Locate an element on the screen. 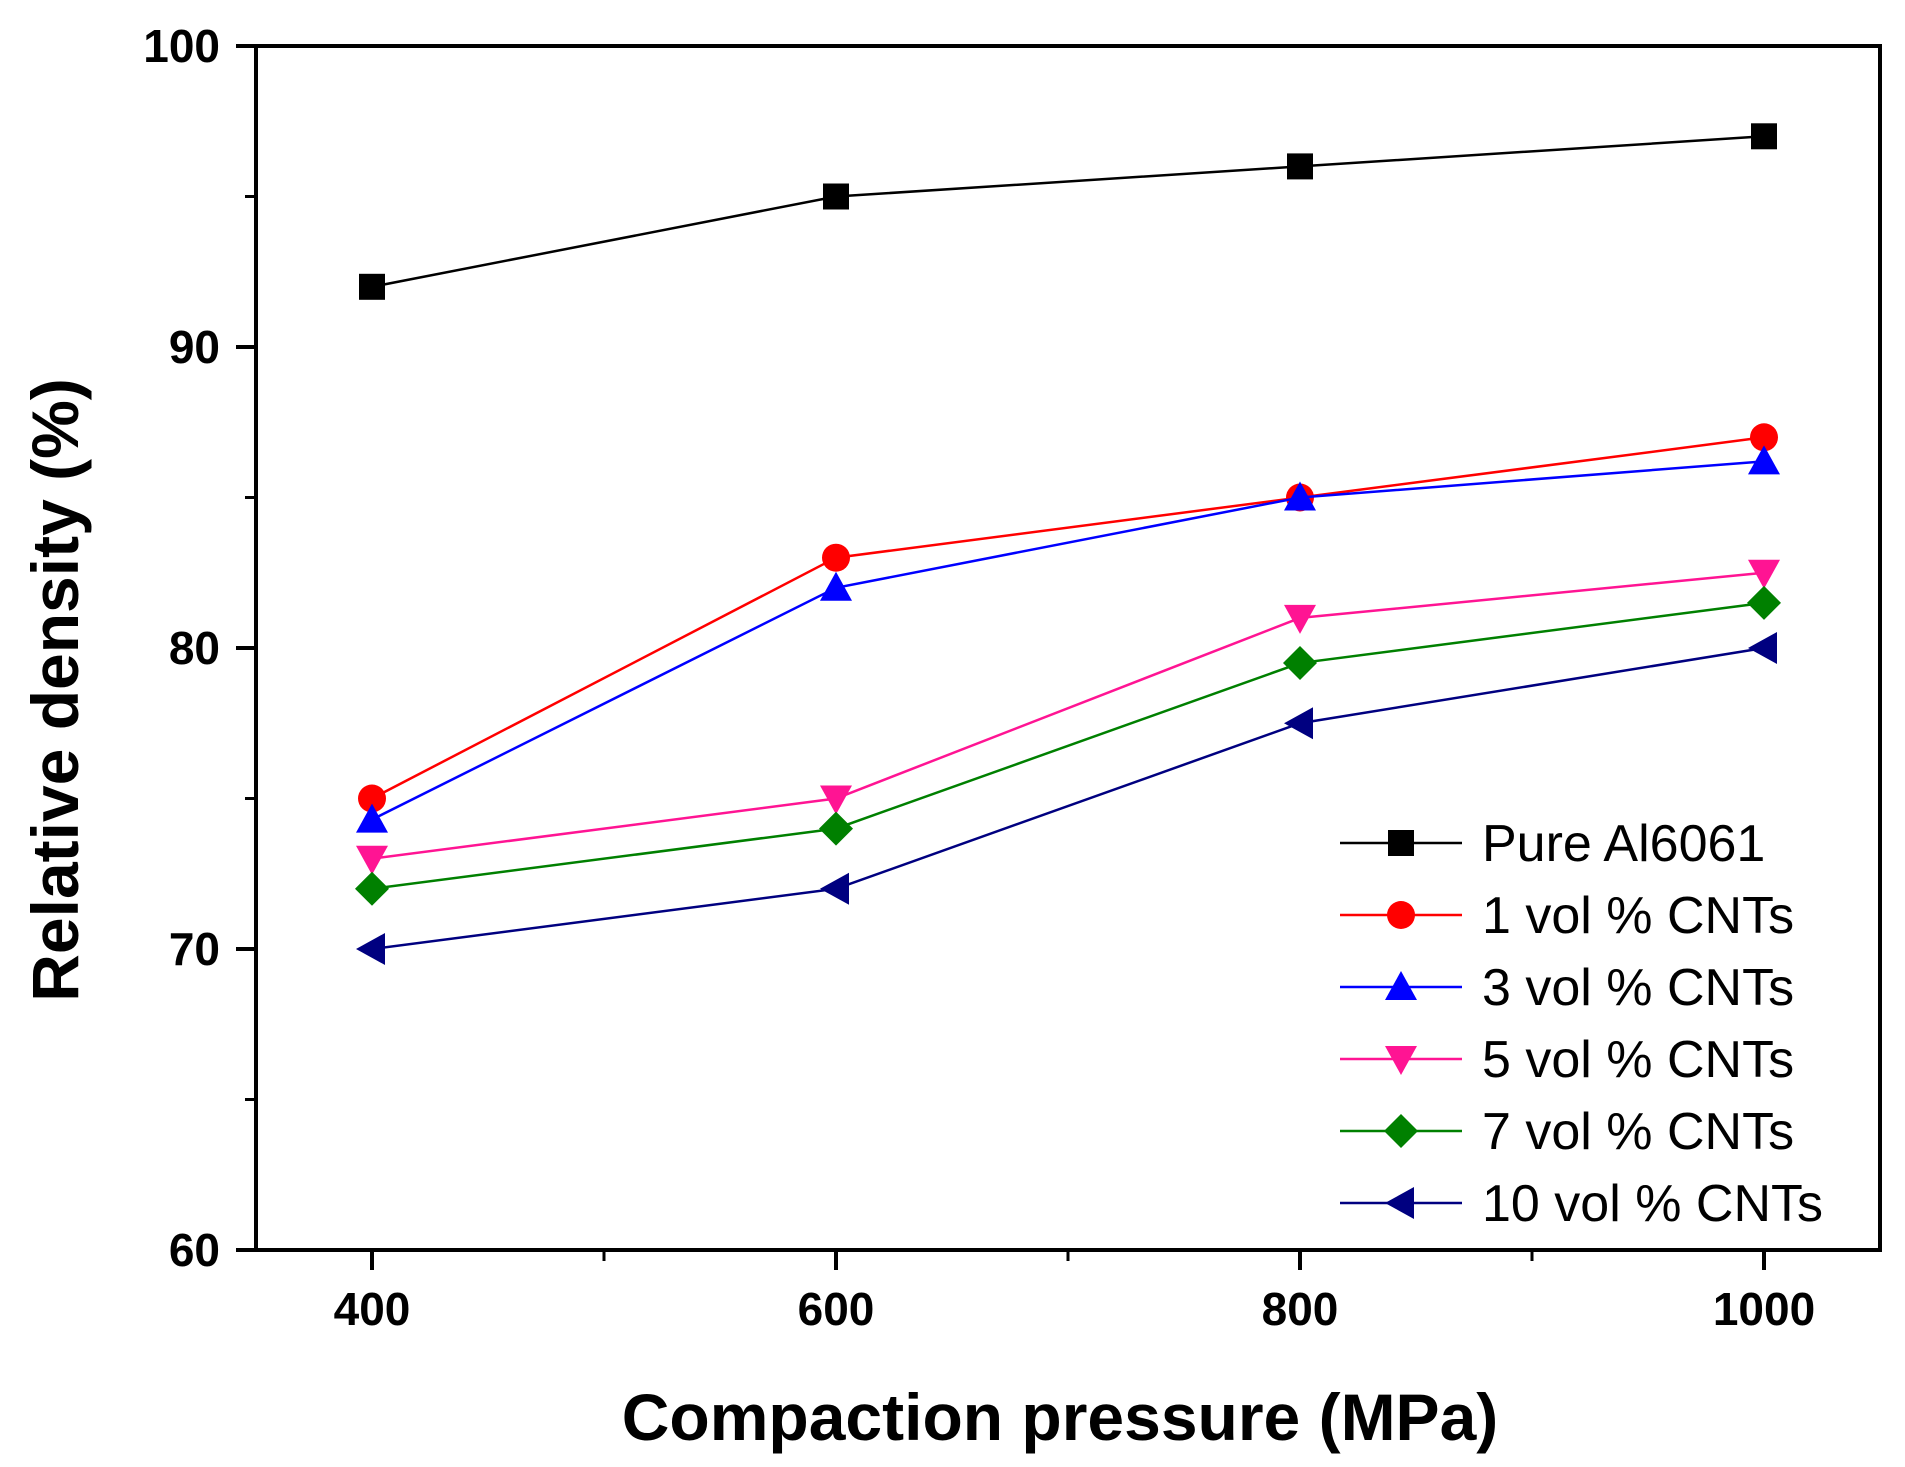  legend-entry: 5 vol % CNTs is located at coordinates (1567, 1060).